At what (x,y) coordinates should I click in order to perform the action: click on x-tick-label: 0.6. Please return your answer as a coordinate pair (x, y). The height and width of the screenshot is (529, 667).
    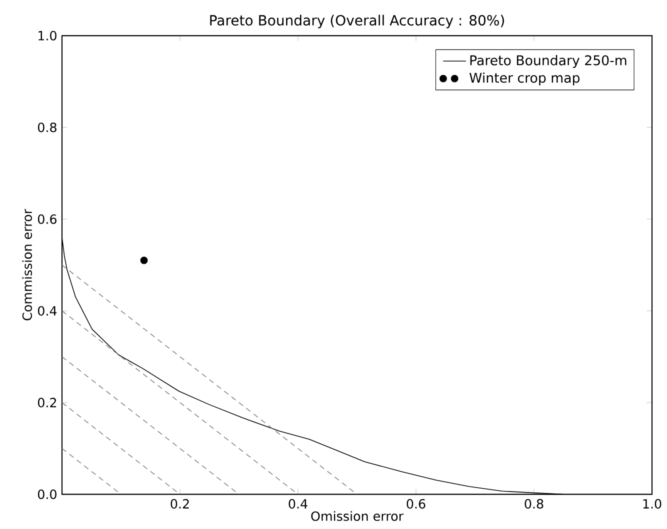
    Looking at the image, I should click on (416, 504).